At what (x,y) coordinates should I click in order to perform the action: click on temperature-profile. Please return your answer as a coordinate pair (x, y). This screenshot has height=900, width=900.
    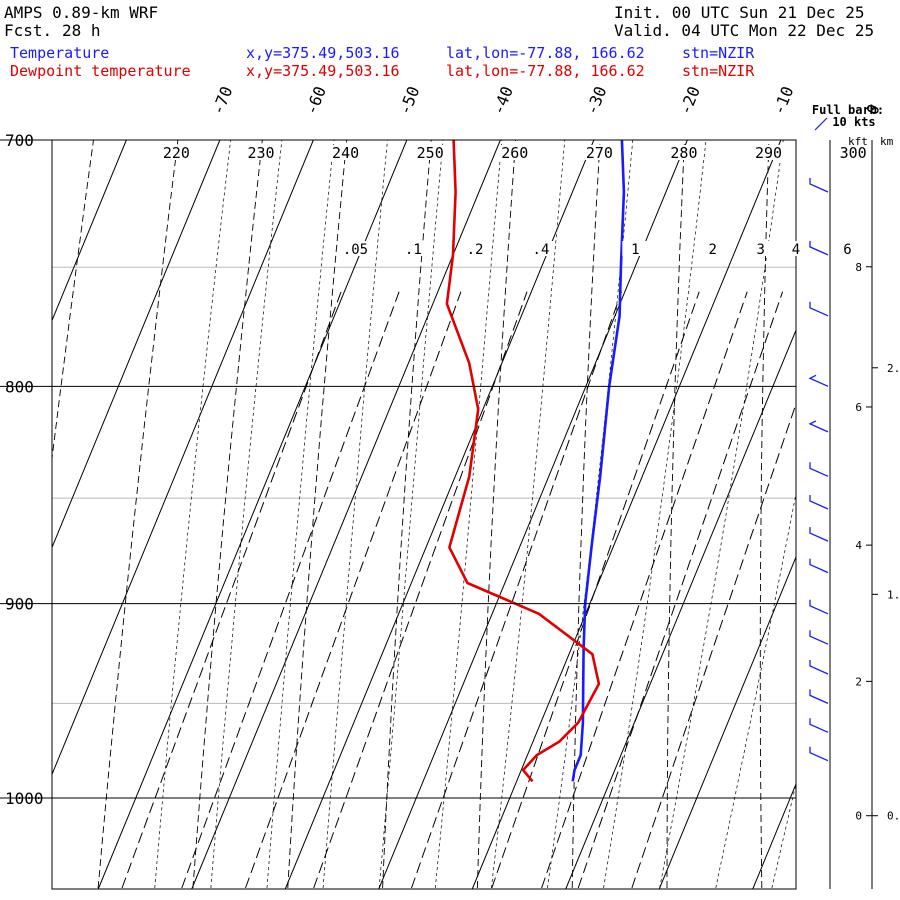
    Looking at the image, I should click on (598, 461).